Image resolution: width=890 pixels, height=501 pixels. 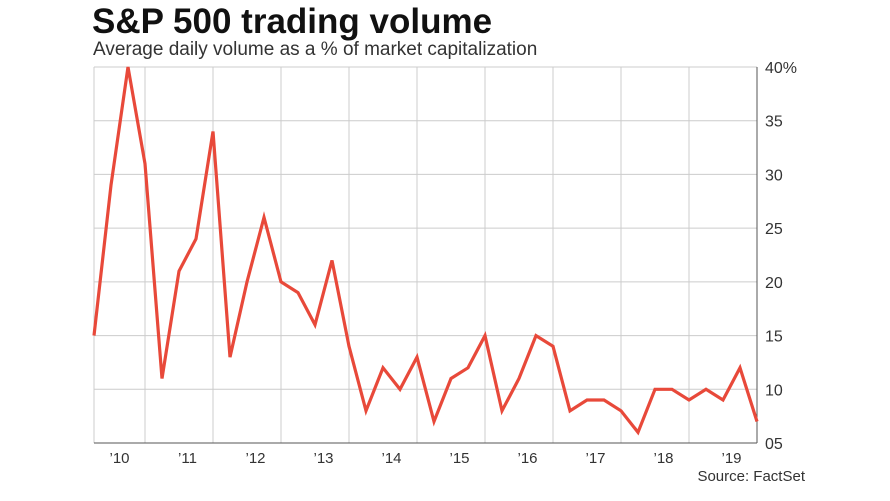 I want to click on y-tick-label: 15, so click(x=774, y=337).